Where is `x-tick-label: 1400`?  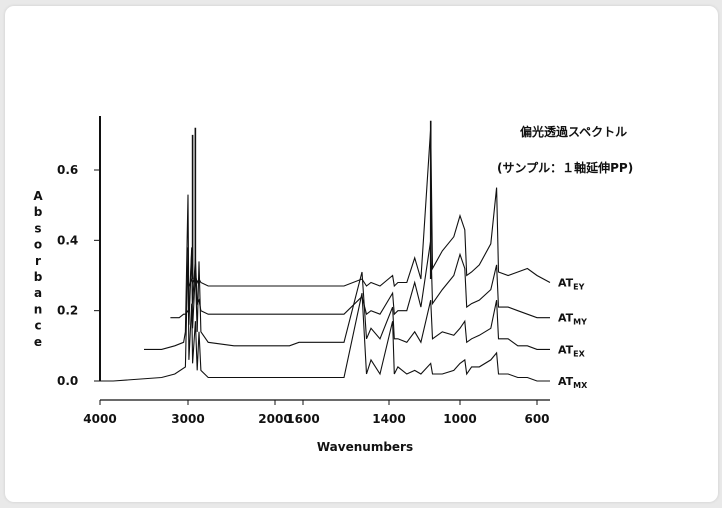 x-tick-label: 1400 is located at coordinates (388, 419).